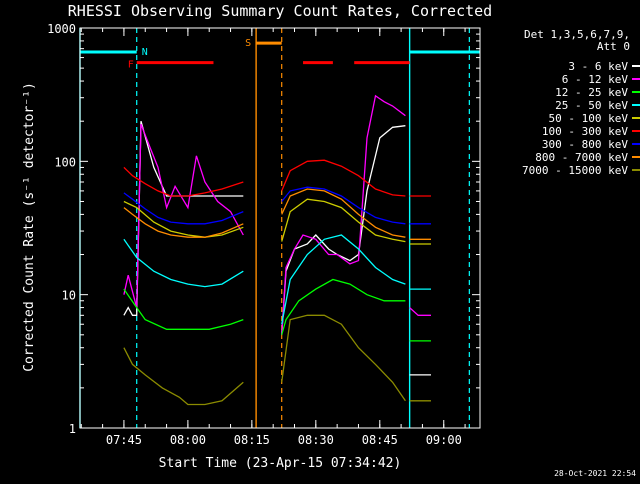  I want to click on x-tick-label-6: 09:00, so click(444, 440).